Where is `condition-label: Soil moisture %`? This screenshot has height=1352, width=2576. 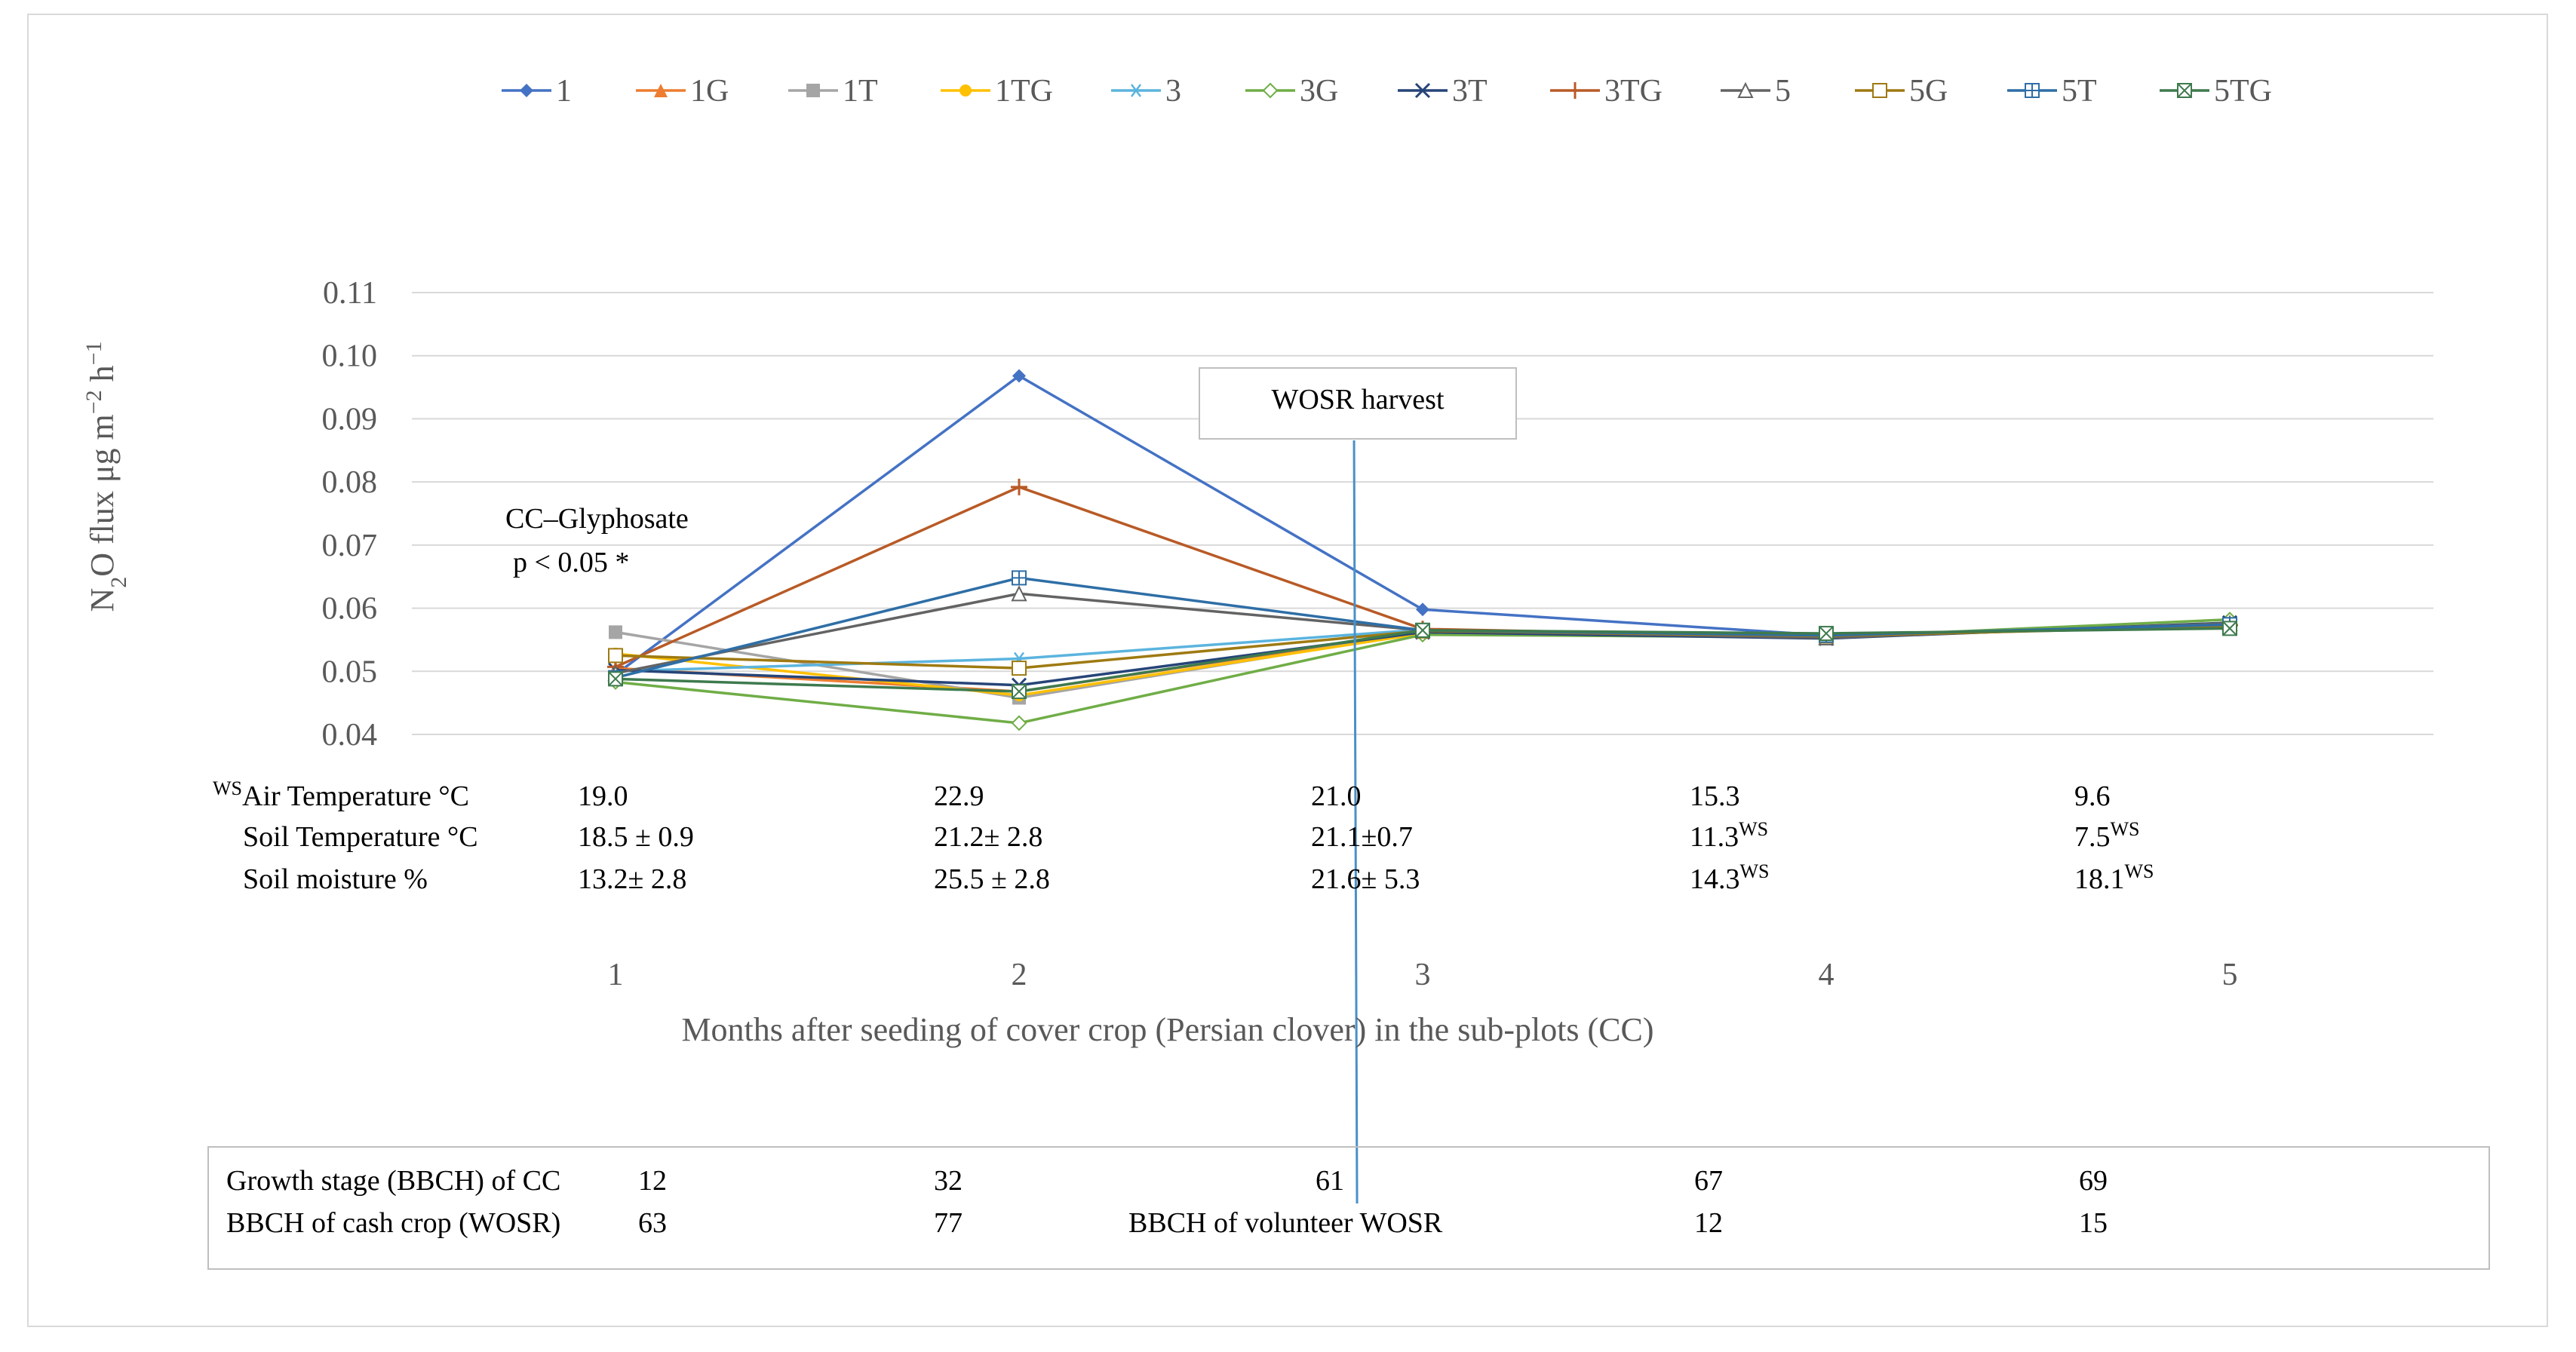
condition-label: Soil moisture % is located at coordinates (335, 879).